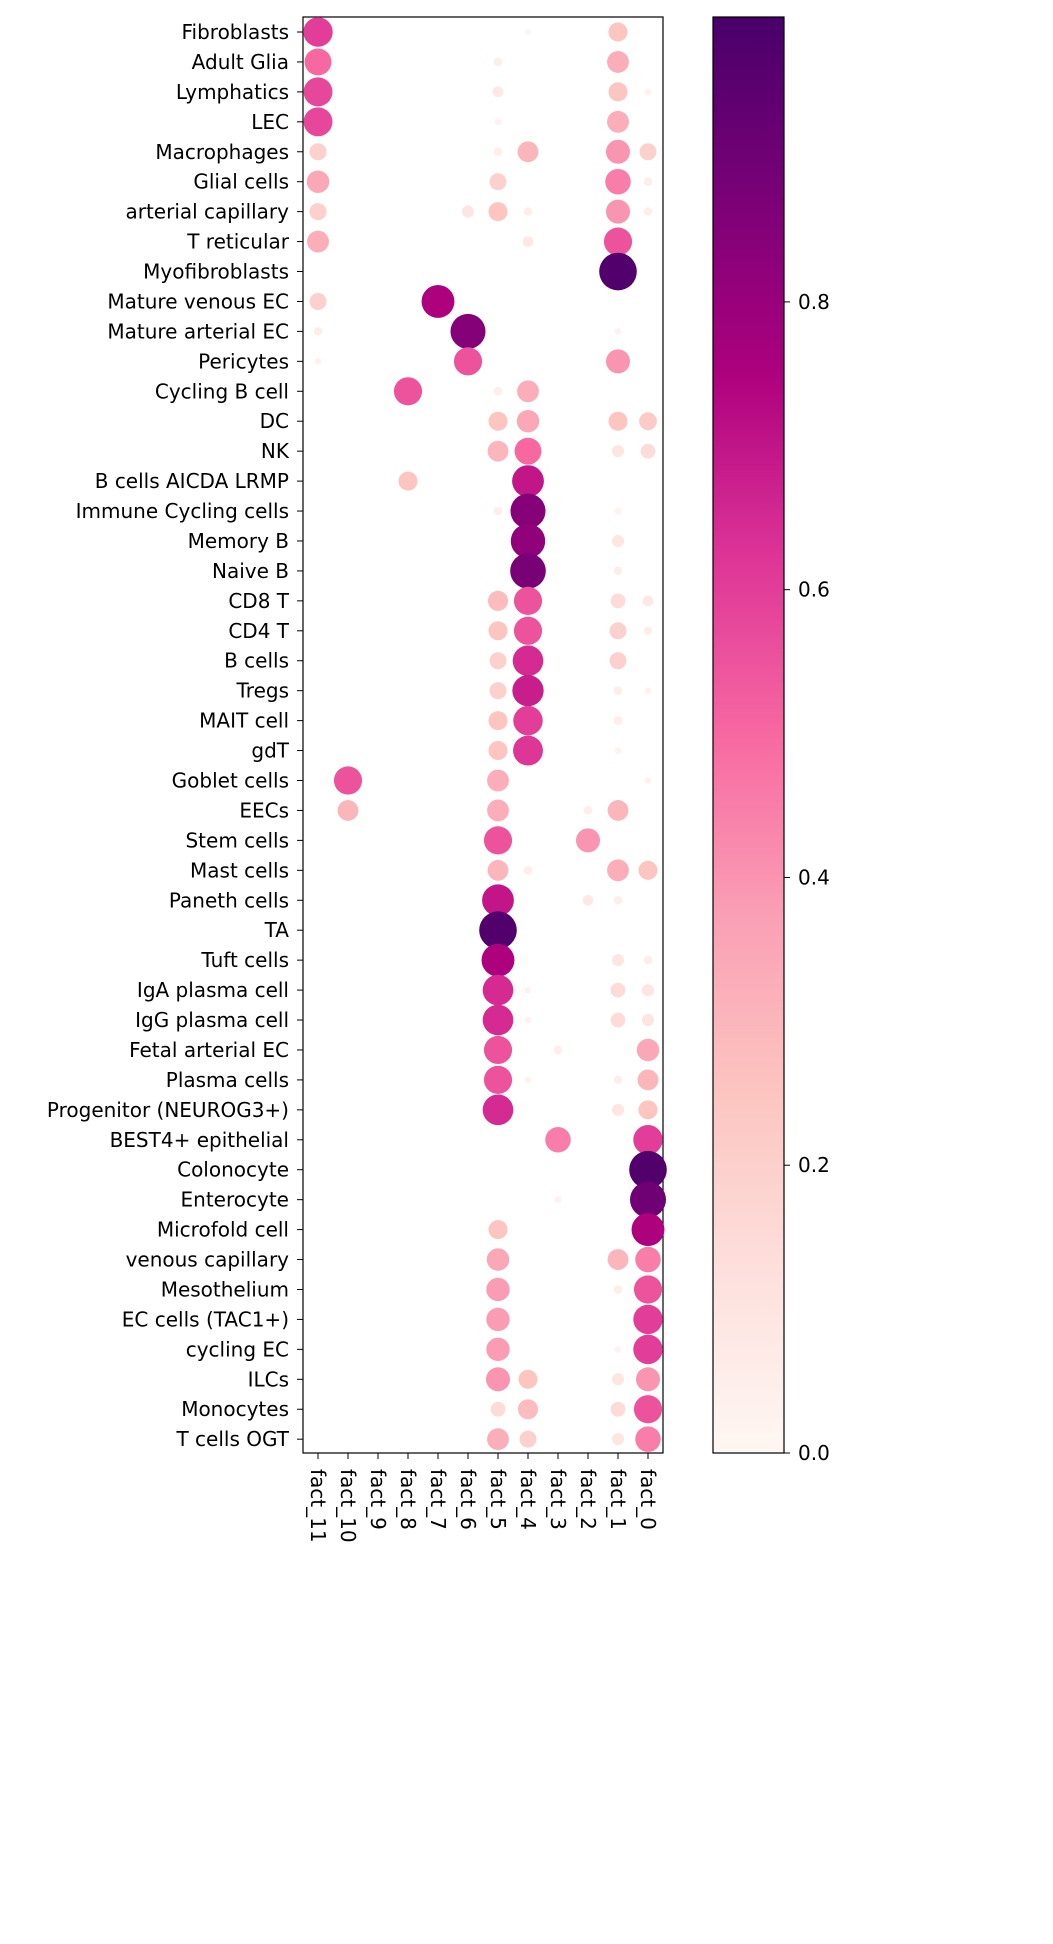 The image size is (1053, 1944). What do you see at coordinates (230, 781) in the screenshot?
I see `row-label: Goblet cells` at bounding box center [230, 781].